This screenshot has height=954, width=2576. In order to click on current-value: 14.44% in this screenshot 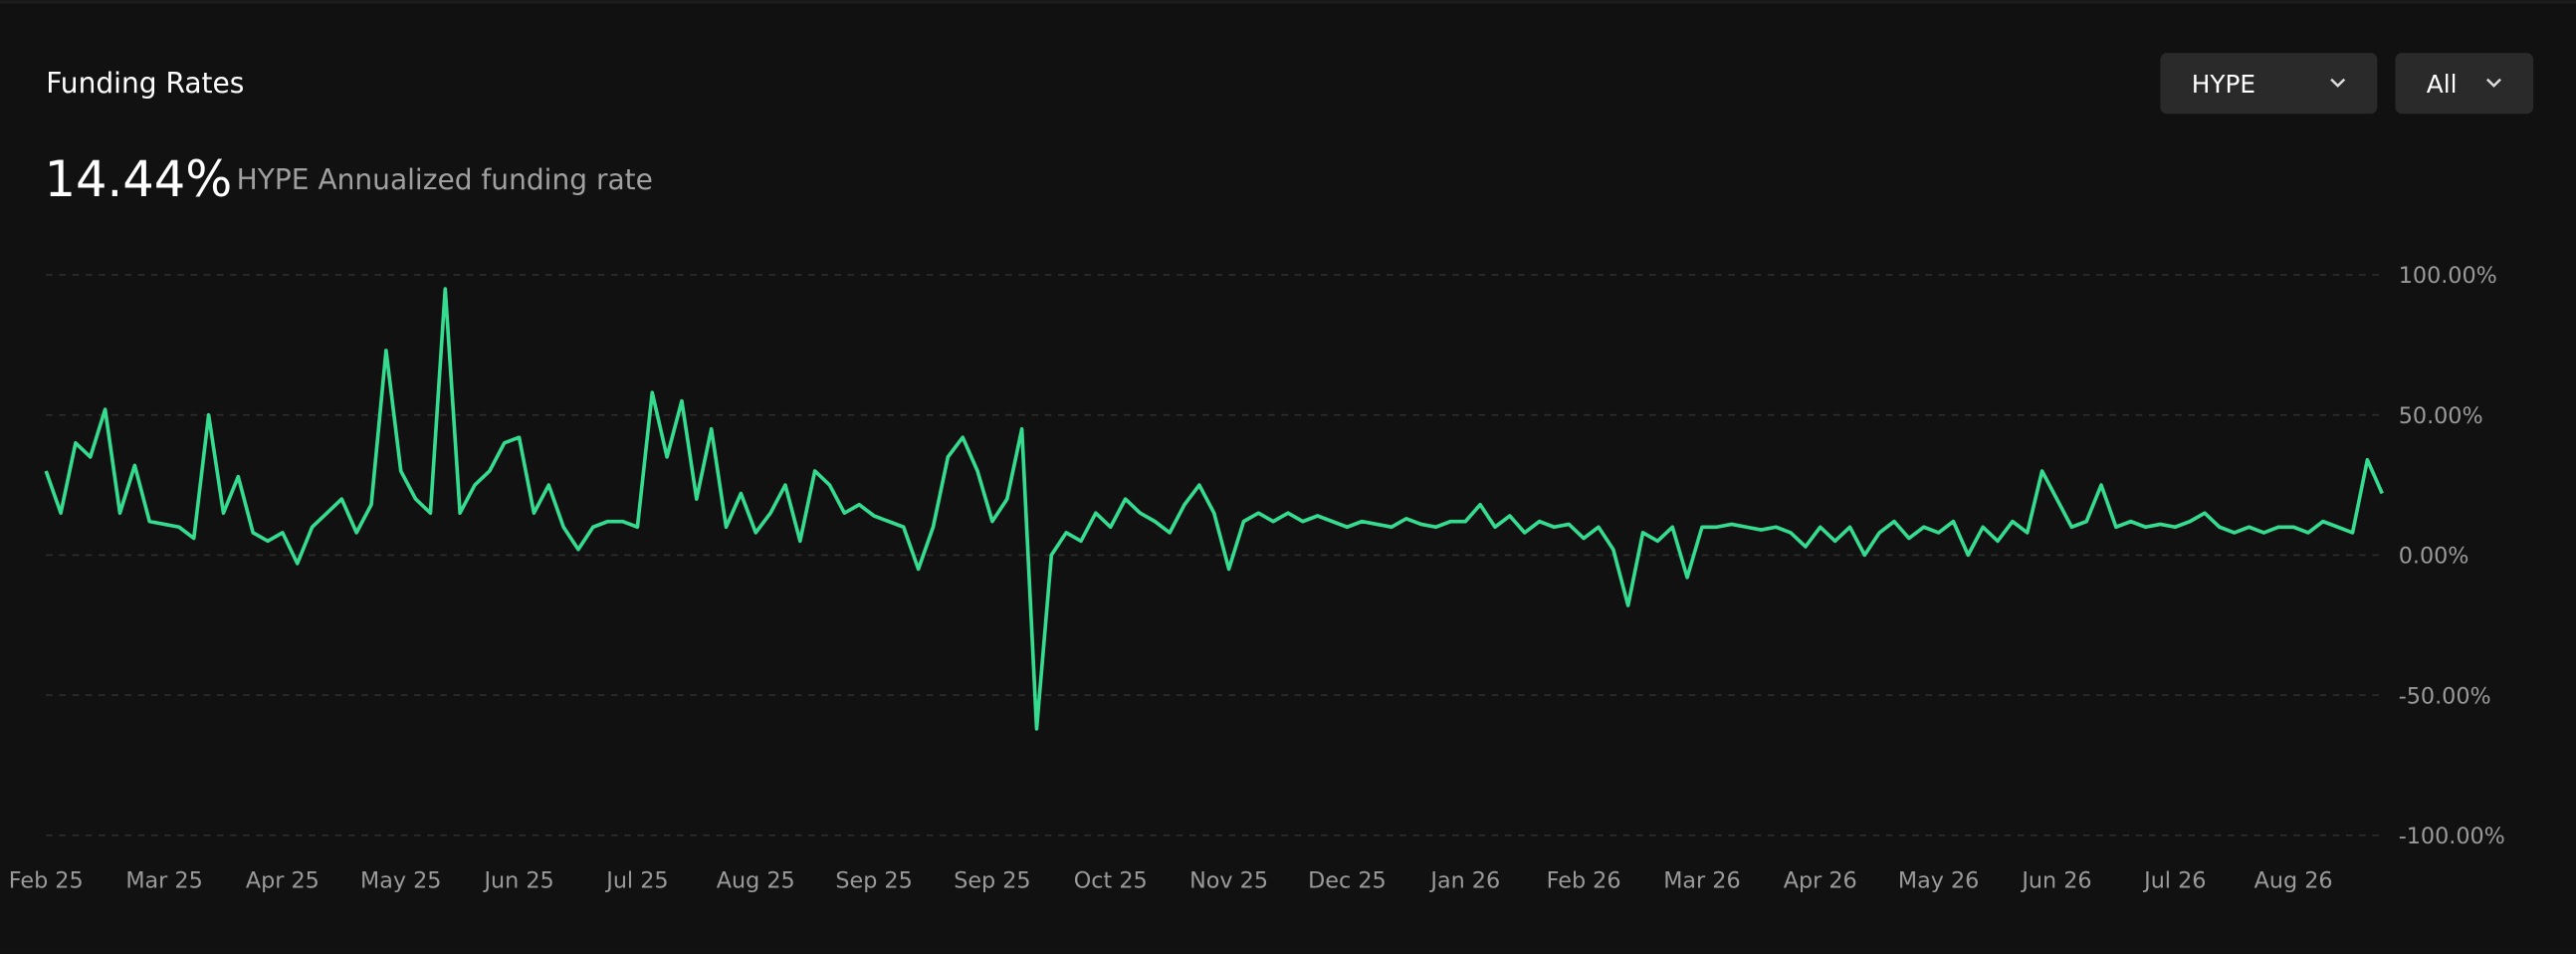, I will do `click(139, 179)`.